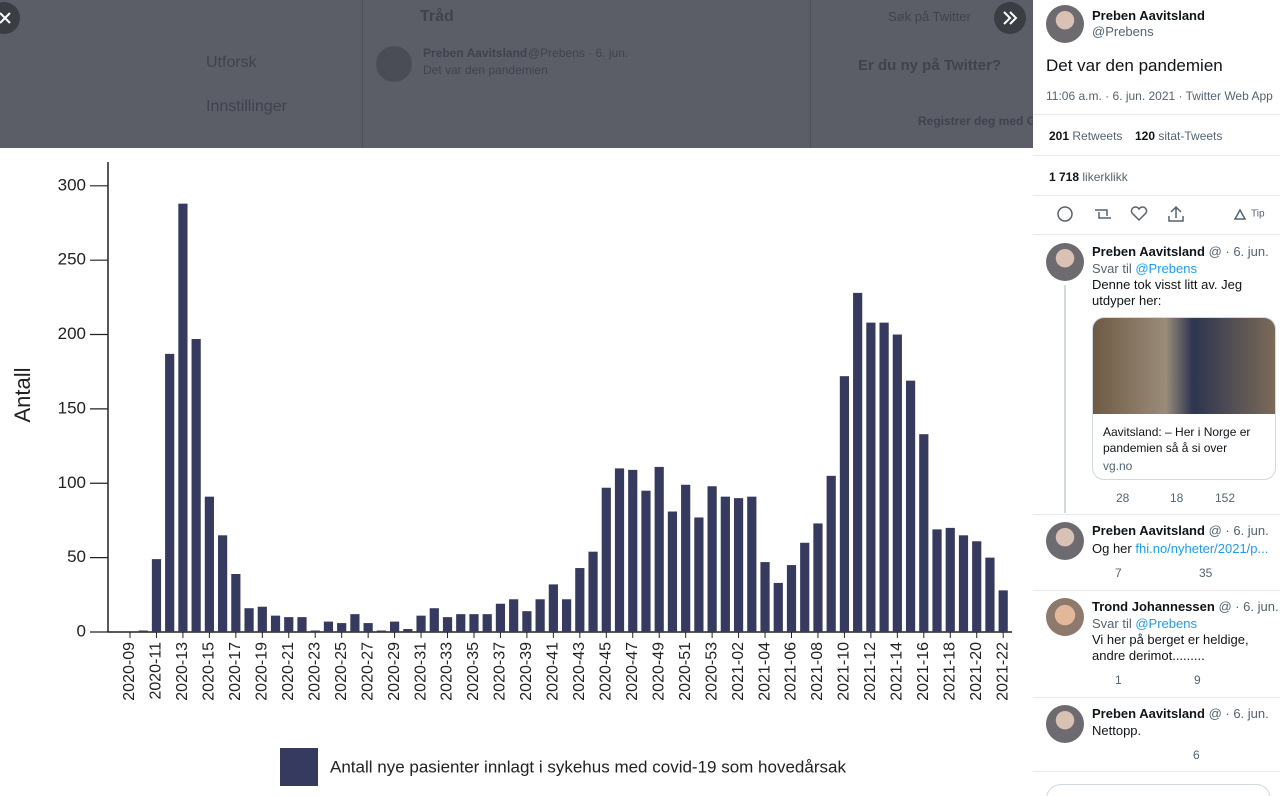  Describe the element at coordinates (526, 671) in the screenshot. I see `x-tick-label: 2020-39` at that location.